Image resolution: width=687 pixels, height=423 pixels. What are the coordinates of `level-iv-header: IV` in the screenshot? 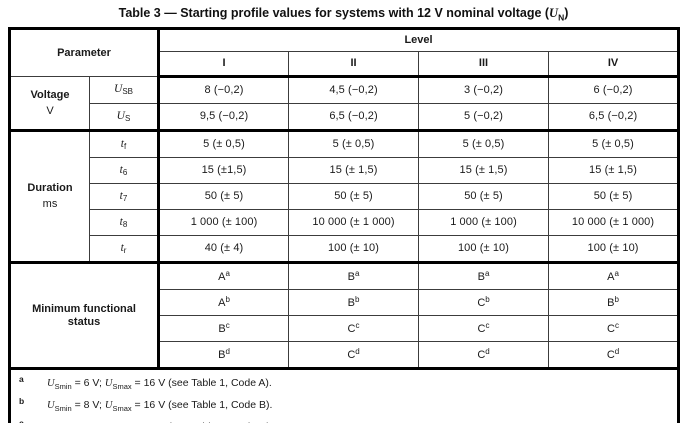 It's located at (614, 64).